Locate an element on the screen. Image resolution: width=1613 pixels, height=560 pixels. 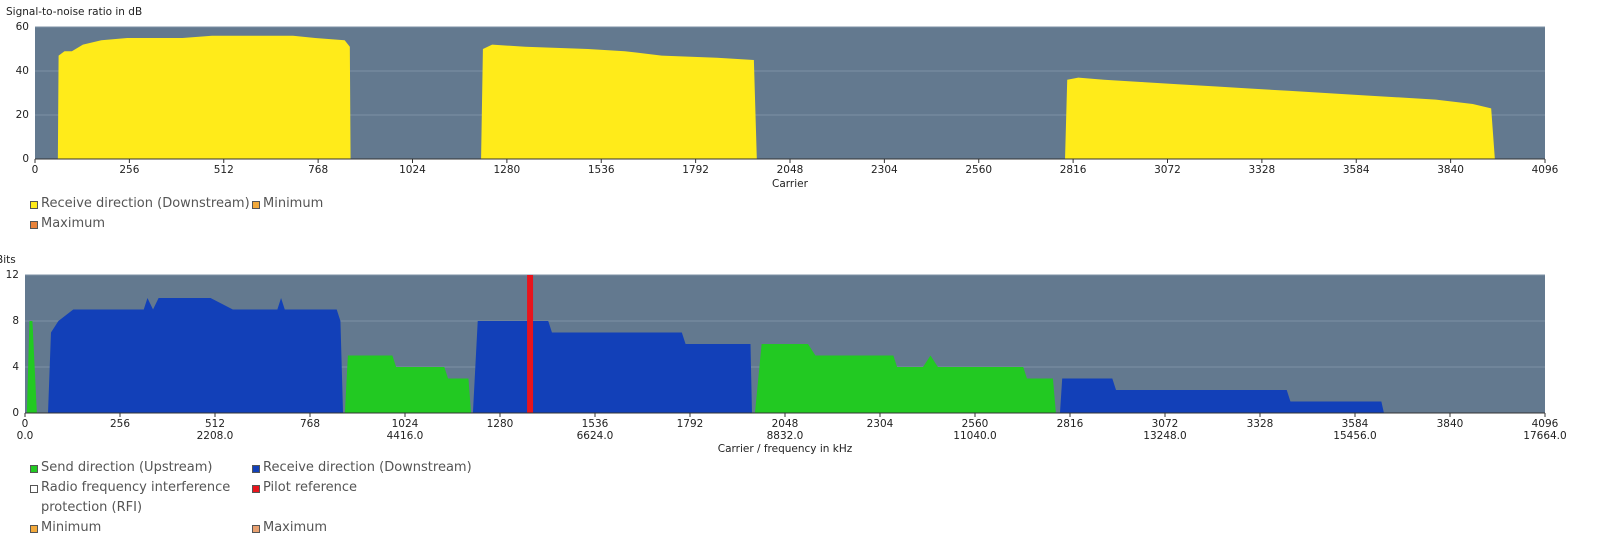
legend-label: Send direction (Upstream) is located at coordinates (127, 467).